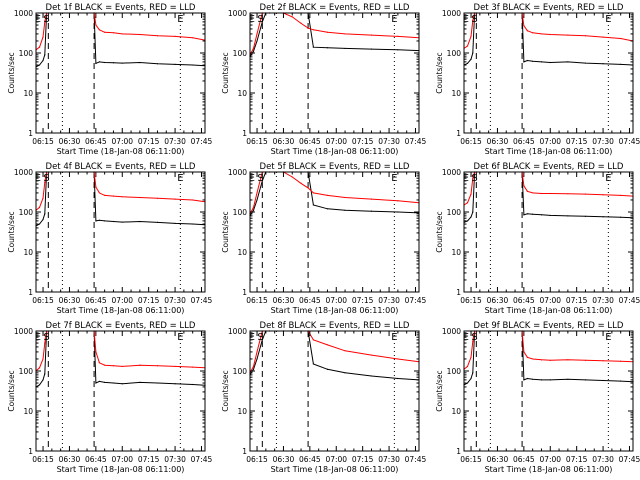  What do you see at coordinates (310, 141) in the screenshot?
I see `x-tick-label: 06:45` at bounding box center [310, 141].